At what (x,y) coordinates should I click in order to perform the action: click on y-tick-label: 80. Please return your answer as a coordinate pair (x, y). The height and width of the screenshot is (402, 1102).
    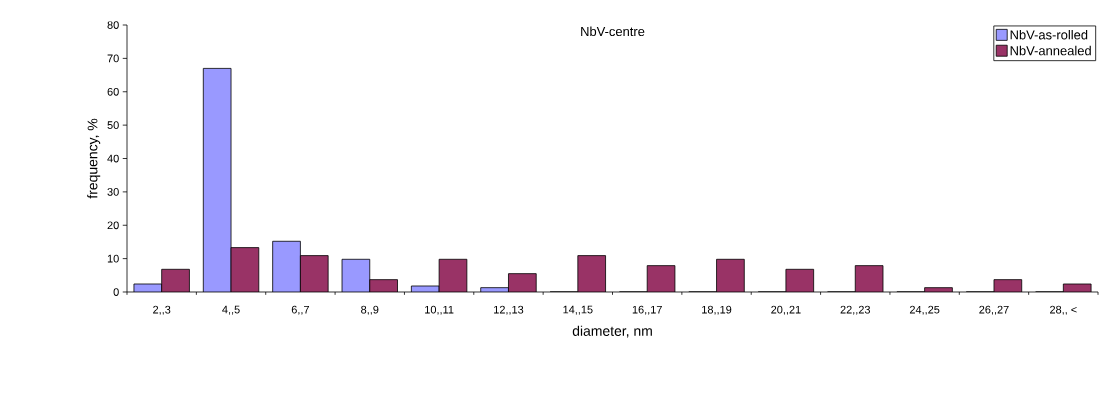
    Looking at the image, I should click on (113, 25).